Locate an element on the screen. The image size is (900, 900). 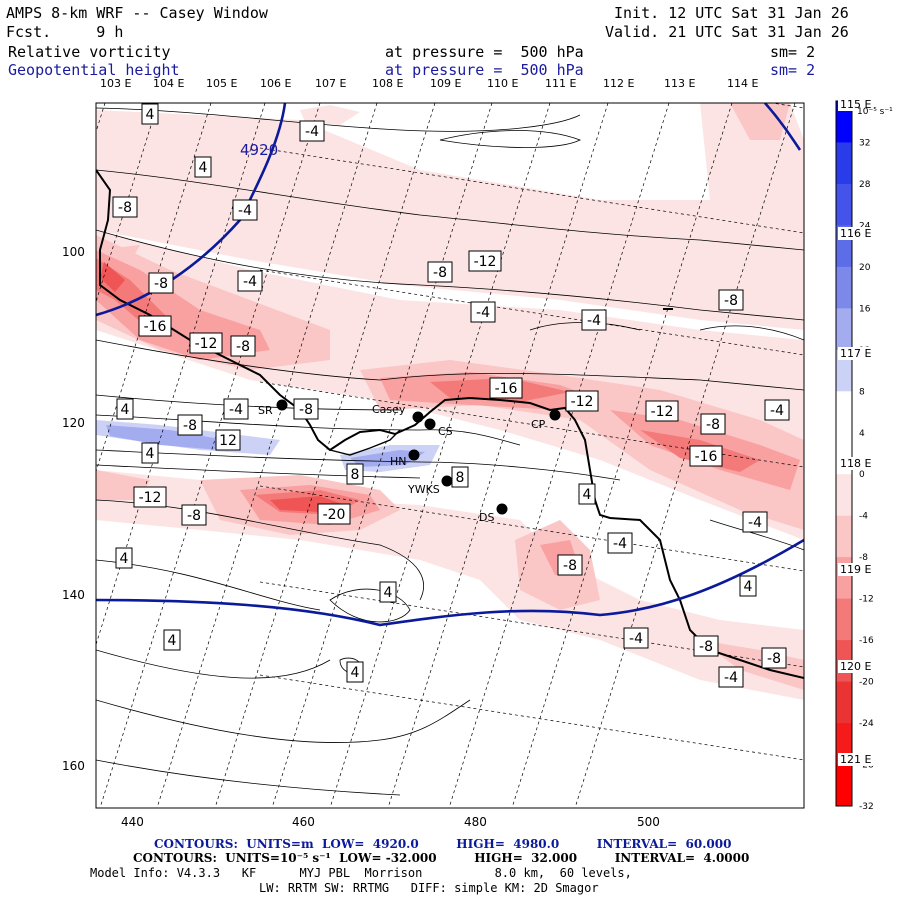
forecast-hour: Fcst. 9 h is located at coordinates (65, 32).